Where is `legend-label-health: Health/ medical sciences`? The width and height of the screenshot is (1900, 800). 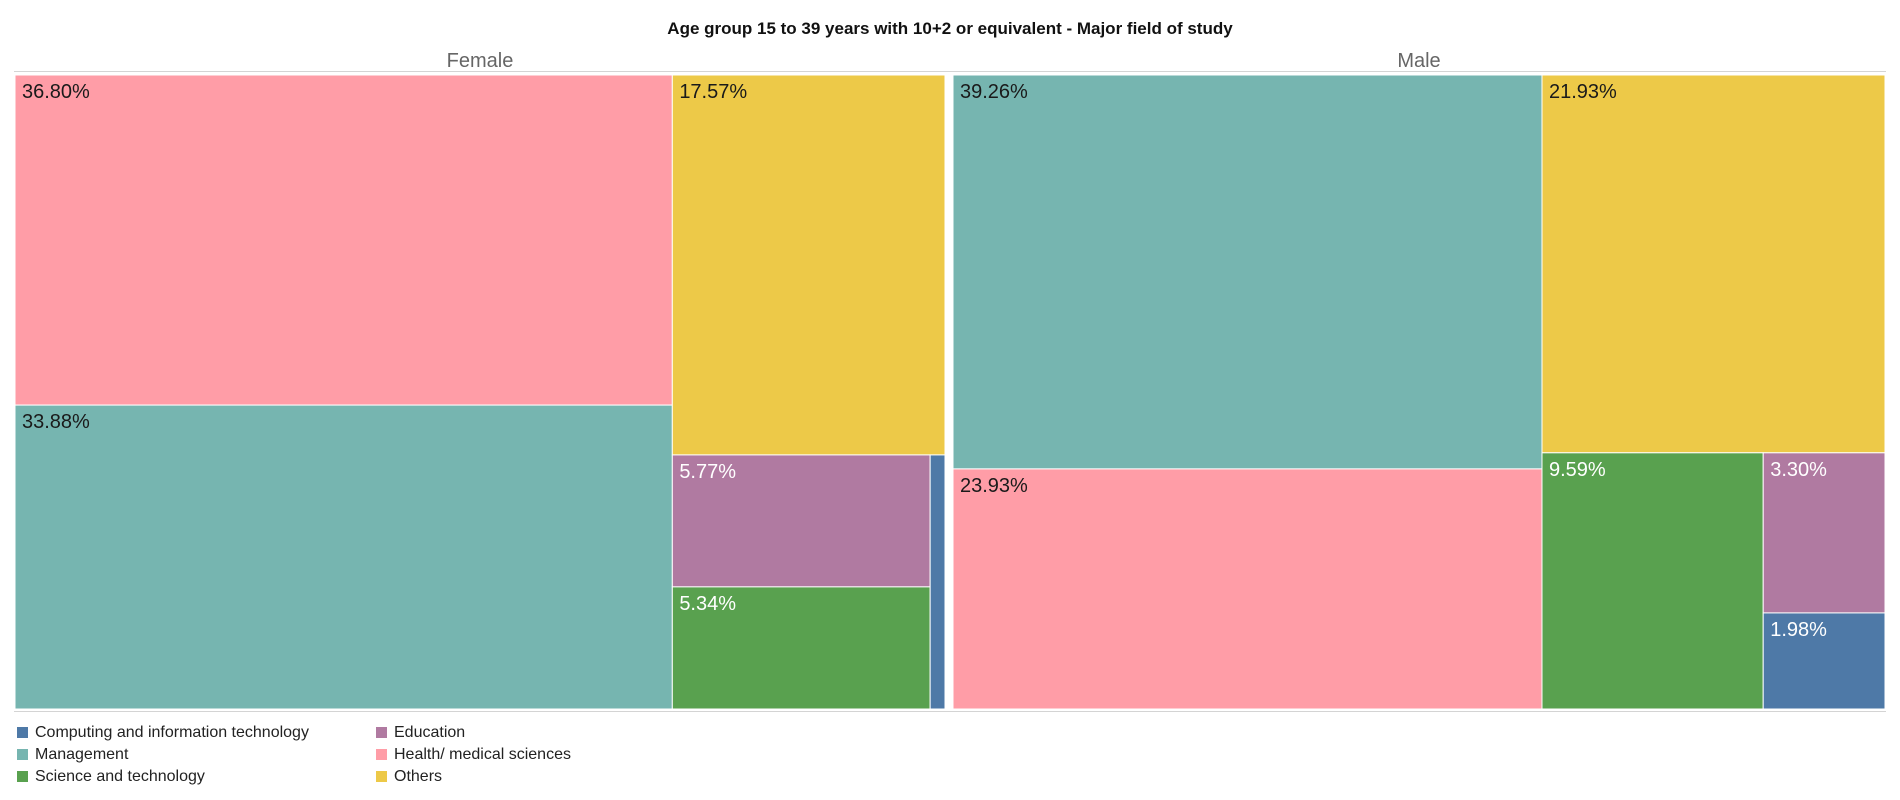
legend-label-health: Health/ medical sciences is located at coordinates (482, 754).